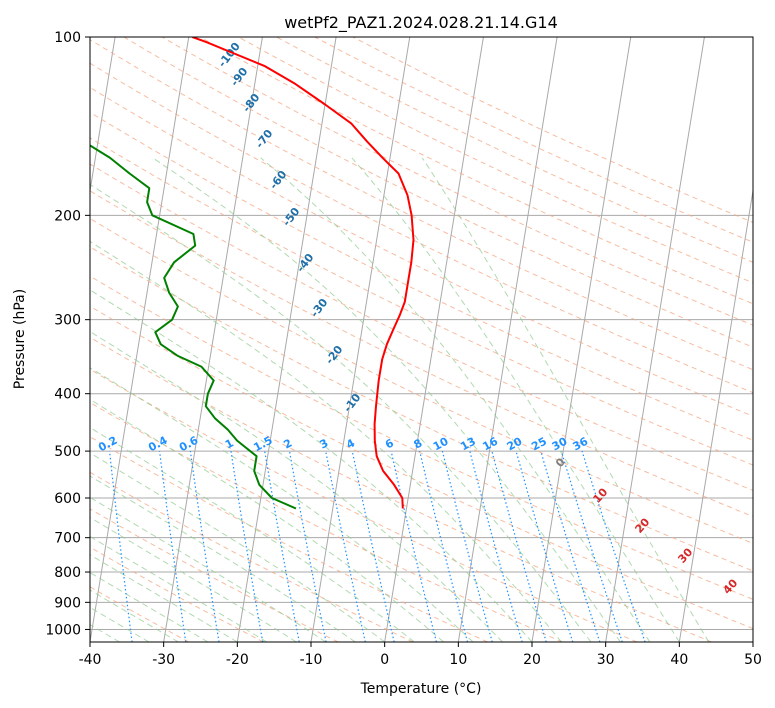  Describe the element at coordinates (67, 321) in the screenshot. I see `y-tick-label: 300` at that location.